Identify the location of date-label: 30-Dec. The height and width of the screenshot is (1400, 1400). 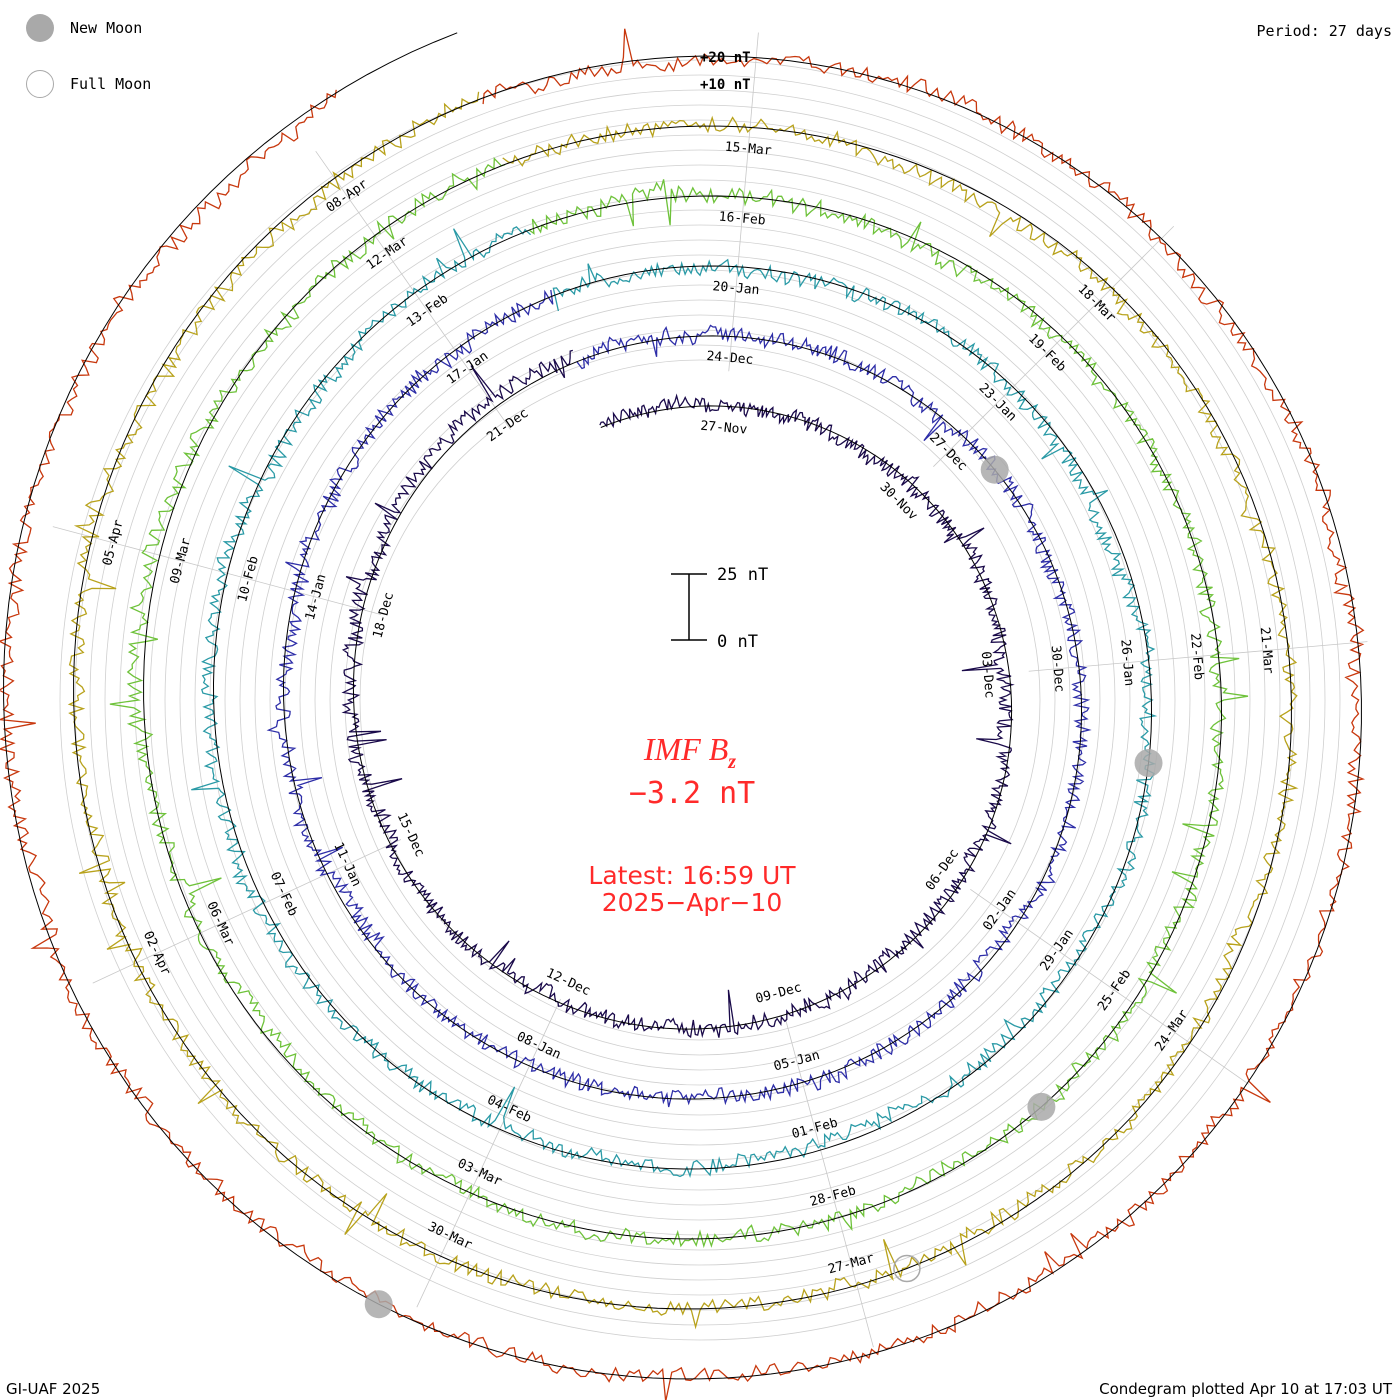
(1057, 669).